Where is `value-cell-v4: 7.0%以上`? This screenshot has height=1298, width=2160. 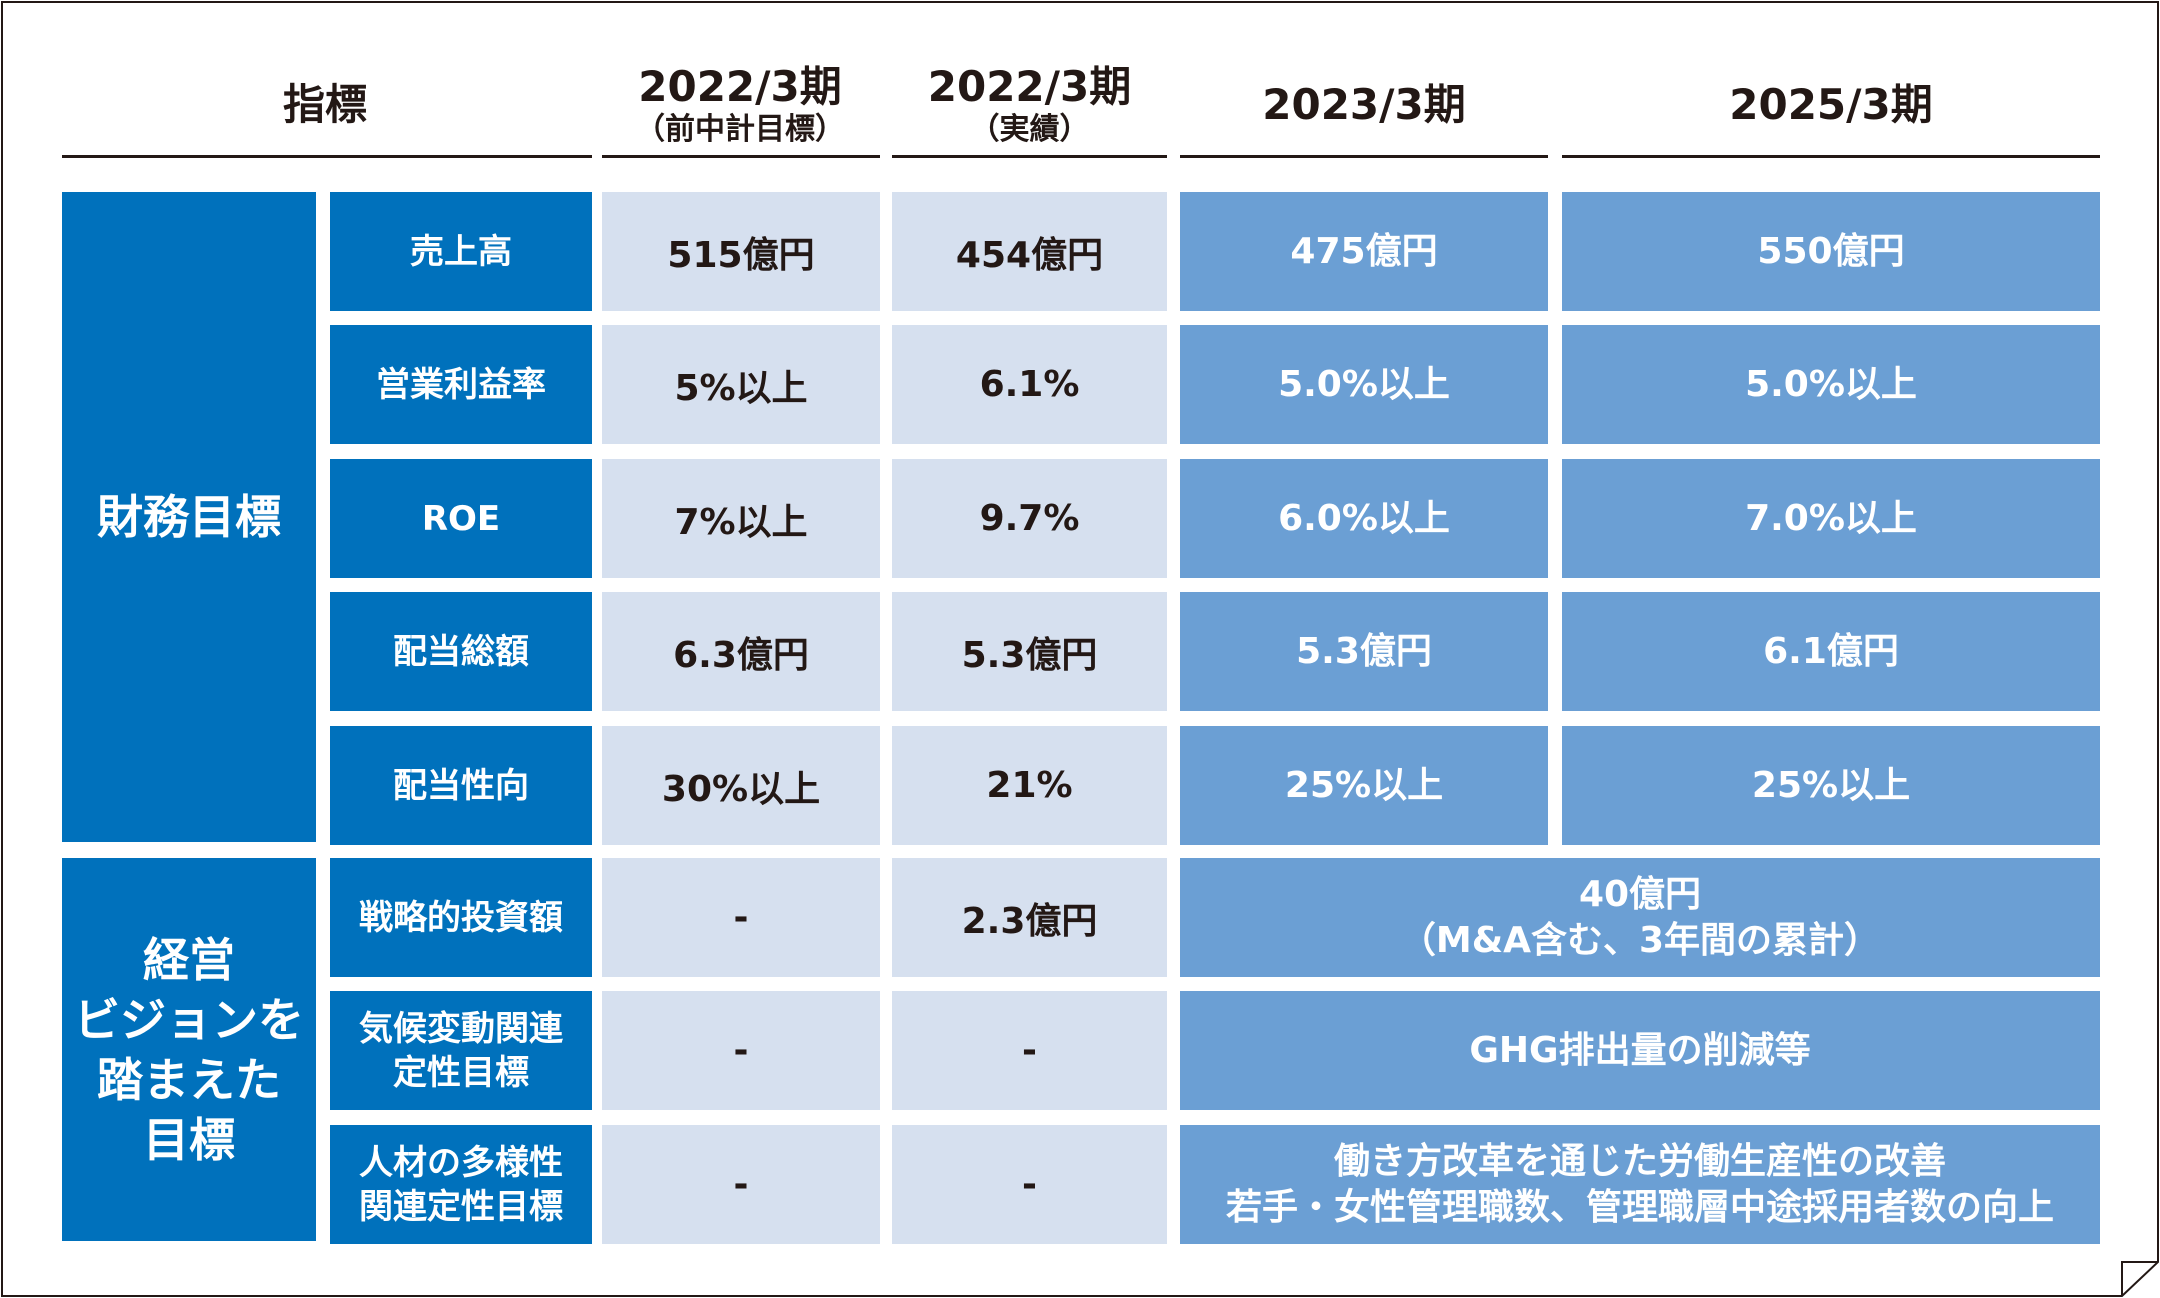 value-cell-v4: 7.0%以上 is located at coordinates (1831, 518).